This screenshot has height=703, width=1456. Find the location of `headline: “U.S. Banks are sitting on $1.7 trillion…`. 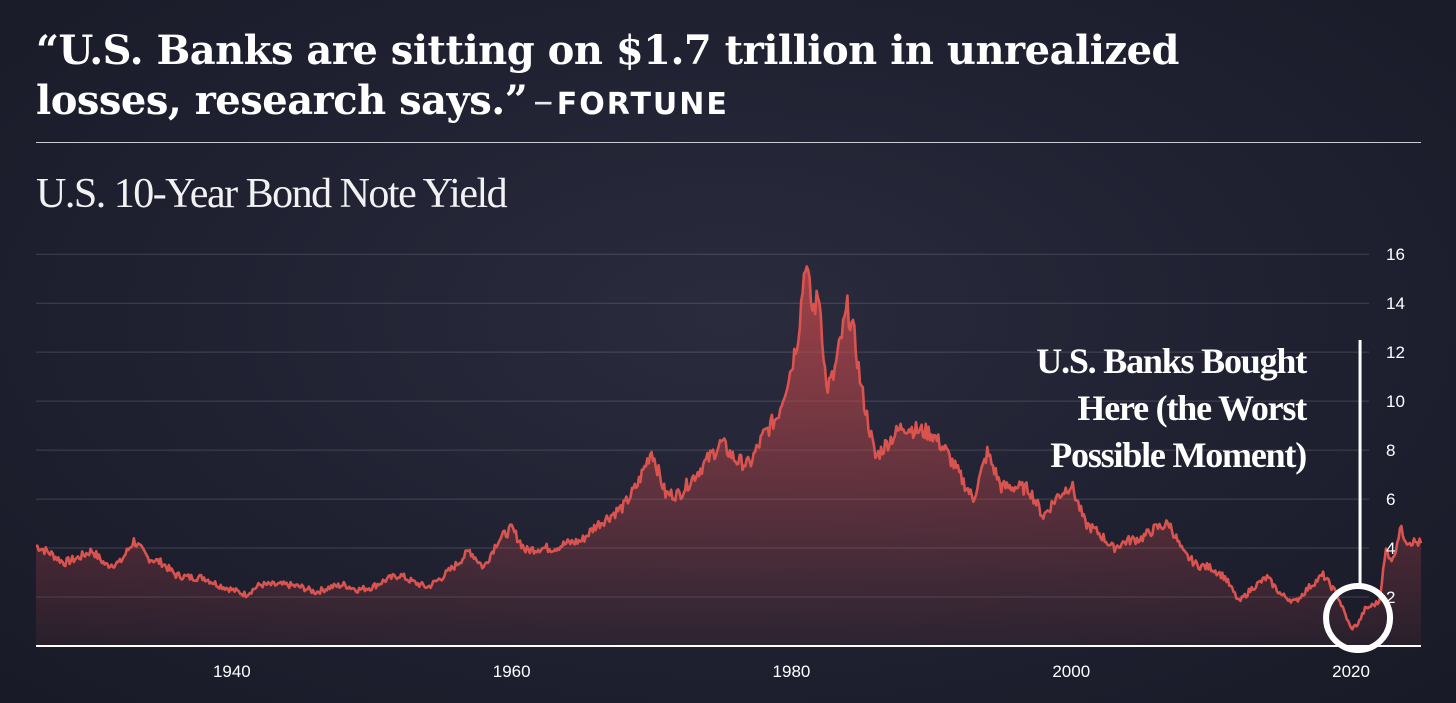

headline: “U.S. Banks are sitting on $1.7 trillion… is located at coordinates (636, 78).